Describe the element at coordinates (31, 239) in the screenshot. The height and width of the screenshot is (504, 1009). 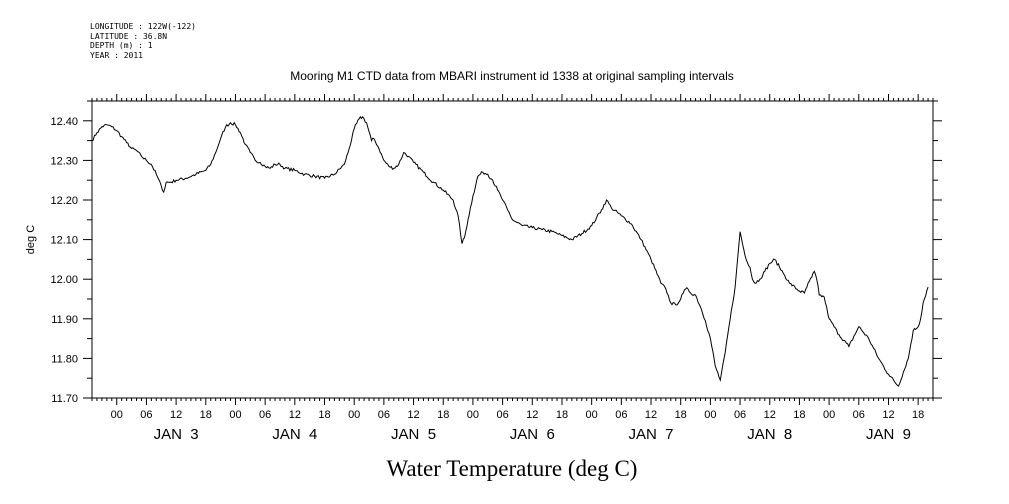
I see `y-axis-label: deg C` at that location.